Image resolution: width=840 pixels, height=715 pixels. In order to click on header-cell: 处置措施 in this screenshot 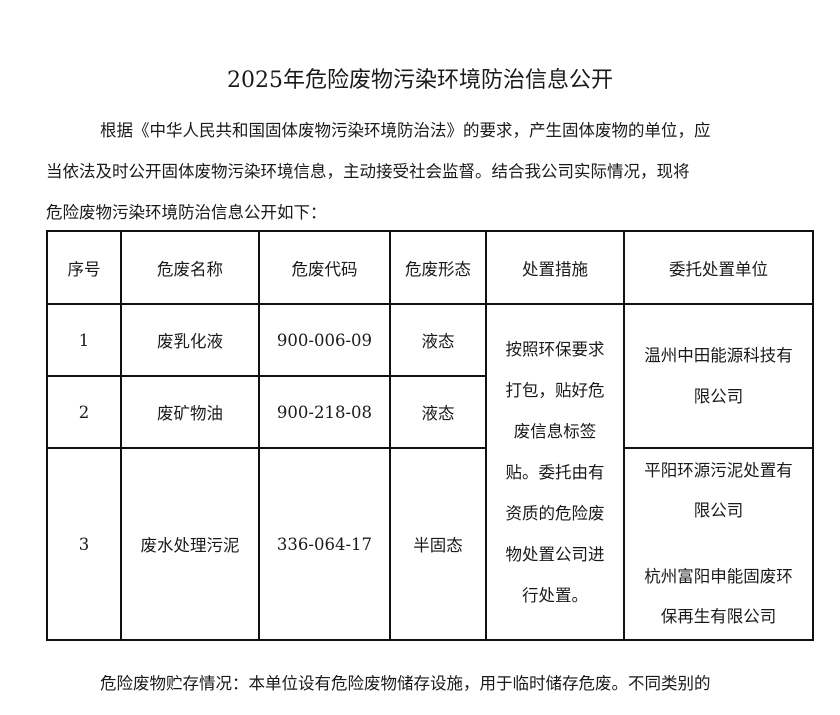, I will do `click(555, 267)`.